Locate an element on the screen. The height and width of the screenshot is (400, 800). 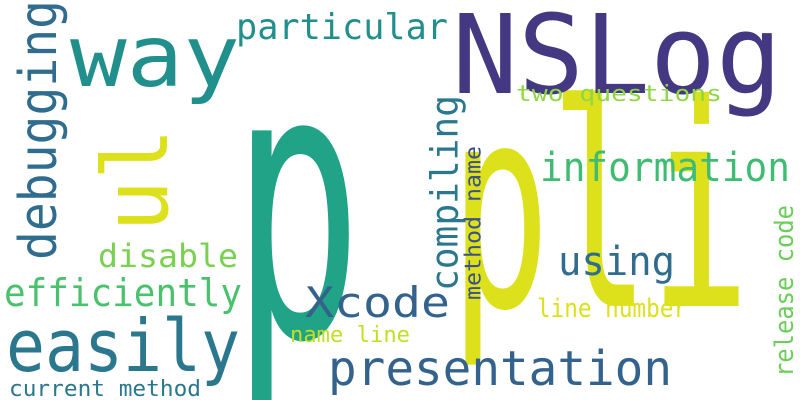
word-information: information is located at coordinates (665, 168).